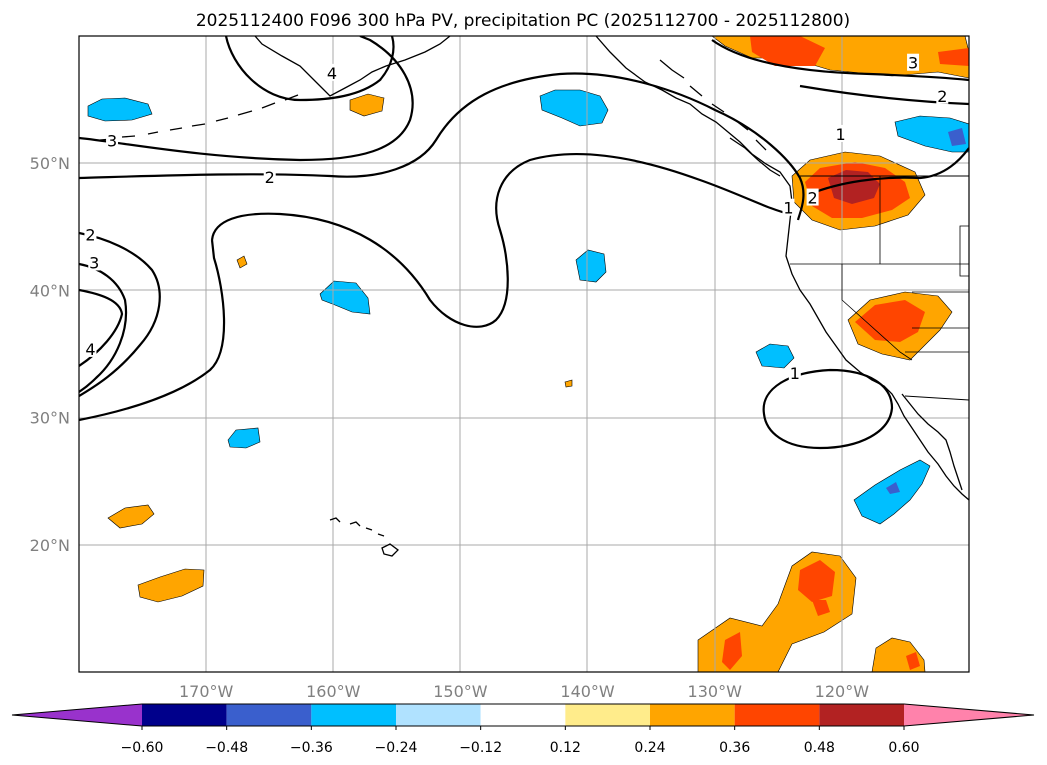  I want to click on precip-patch-pnw-peak, so click(854, 187).